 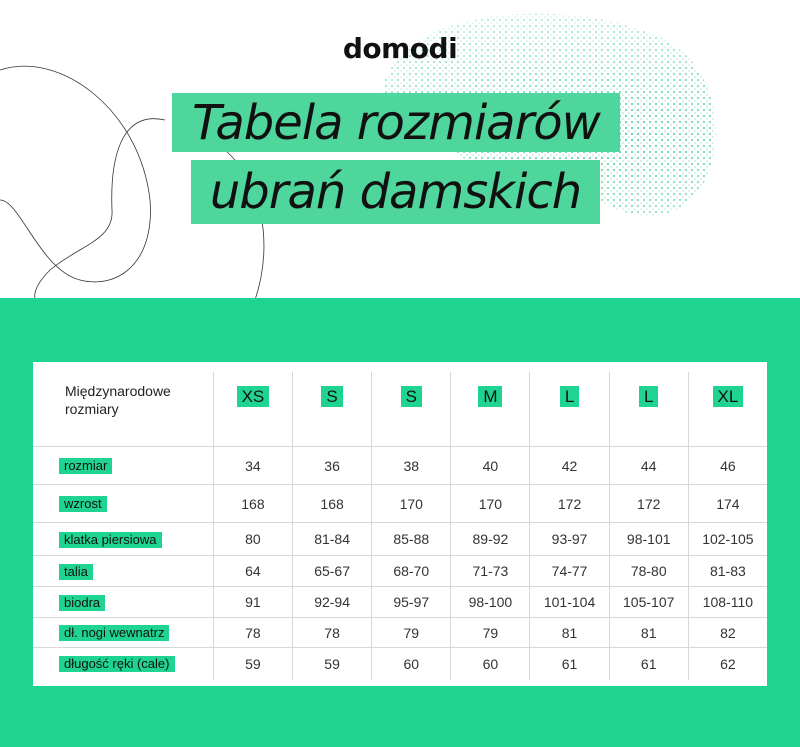 What do you see at coordinates (332, 571) in the screenshot?
I see `value-cell: 65-67` at bounding box center [332, 571].